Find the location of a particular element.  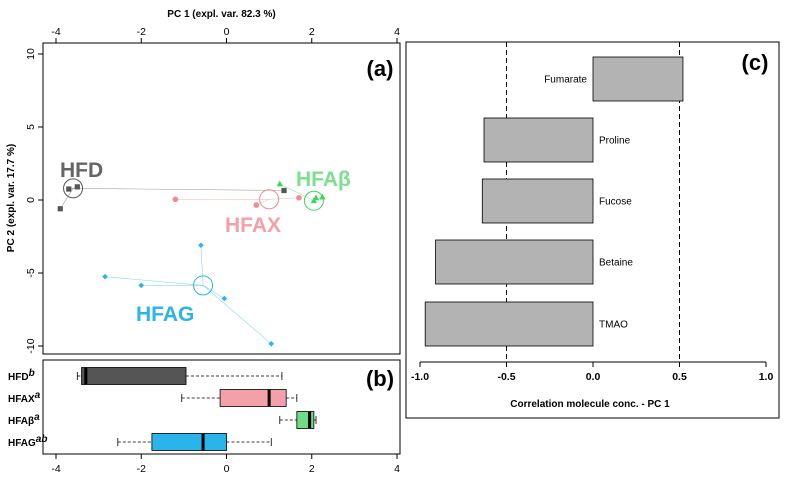

group-label-hfax: HFAX is located at coordinates (253, 225).